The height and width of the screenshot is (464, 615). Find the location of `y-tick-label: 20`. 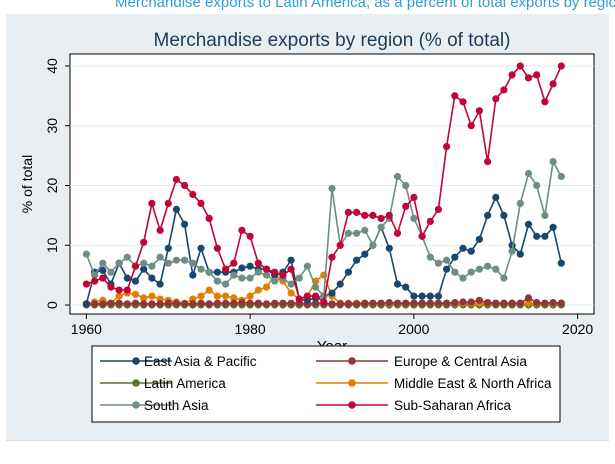

y-tick-label: 20 is located at coordinates (52, 185).